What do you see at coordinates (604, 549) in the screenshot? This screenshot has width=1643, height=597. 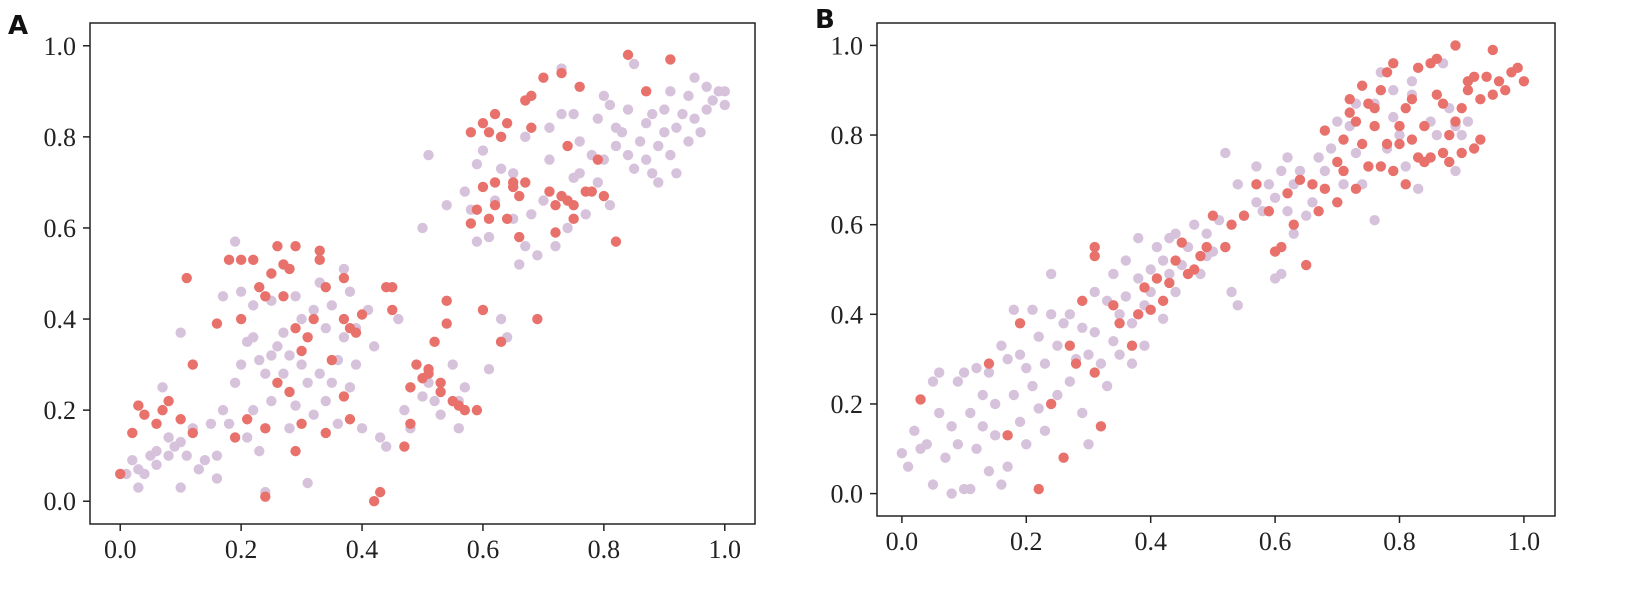 I see `x-tick-label: 0.8` at bounding box center [604, 549].